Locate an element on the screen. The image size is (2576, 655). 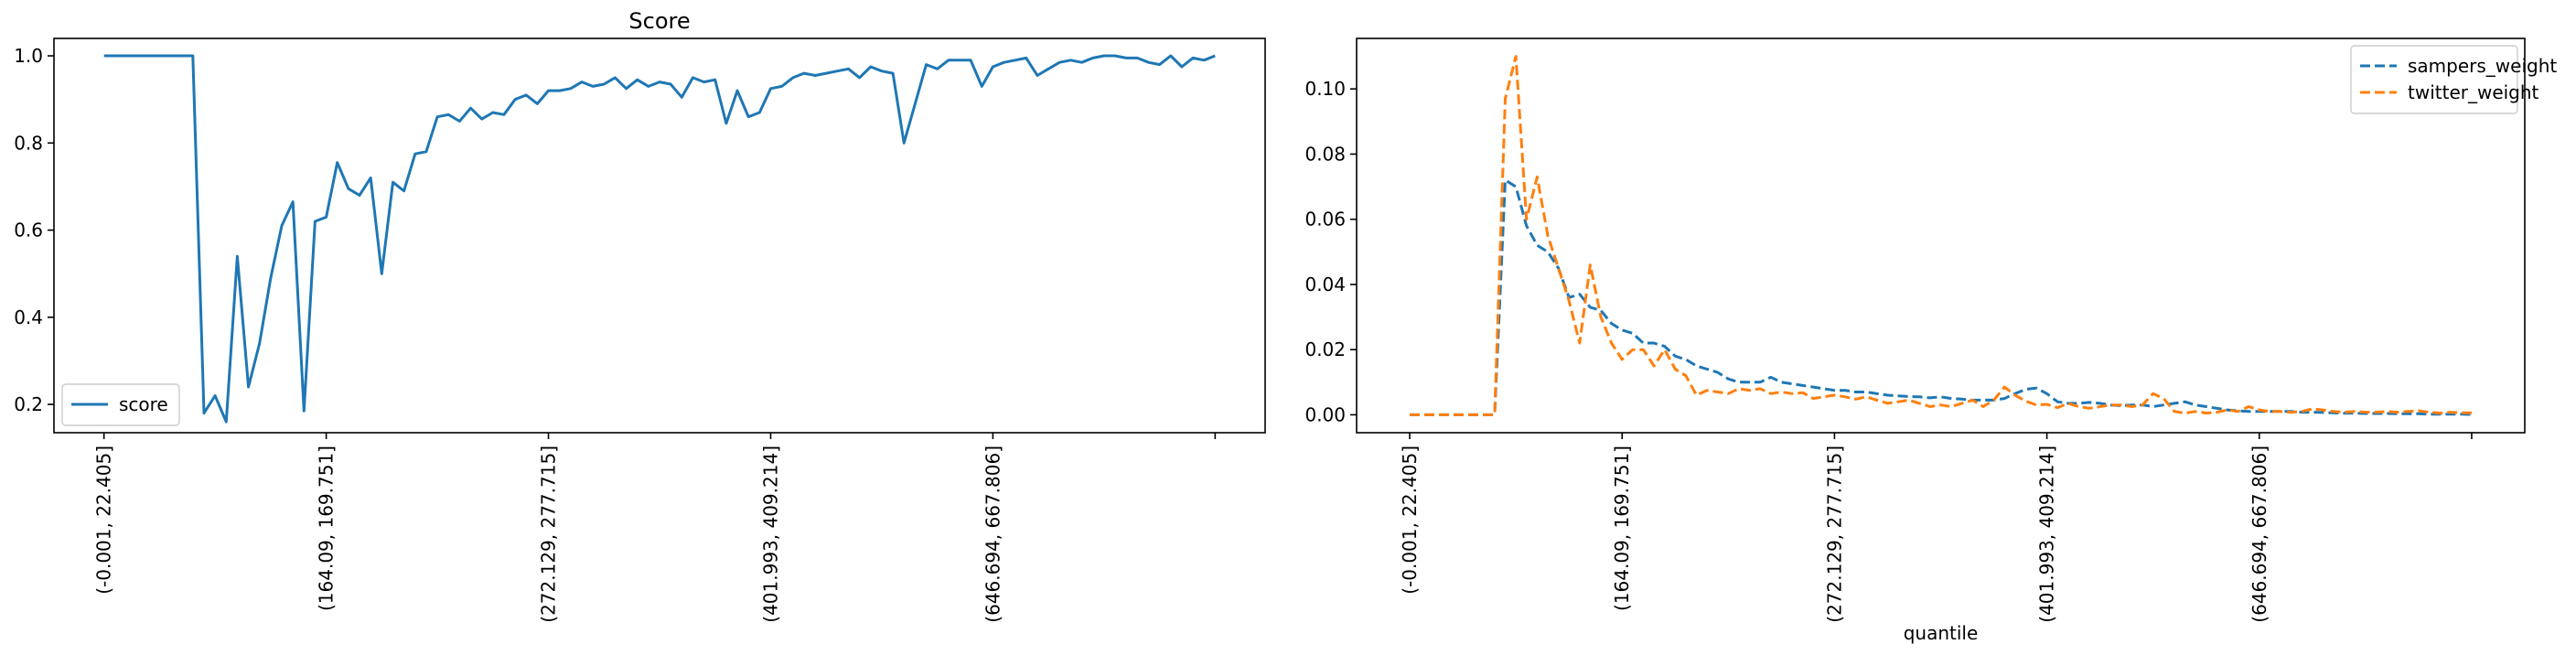
x-axis-label: quantile is located at coordinates (1942, 633).